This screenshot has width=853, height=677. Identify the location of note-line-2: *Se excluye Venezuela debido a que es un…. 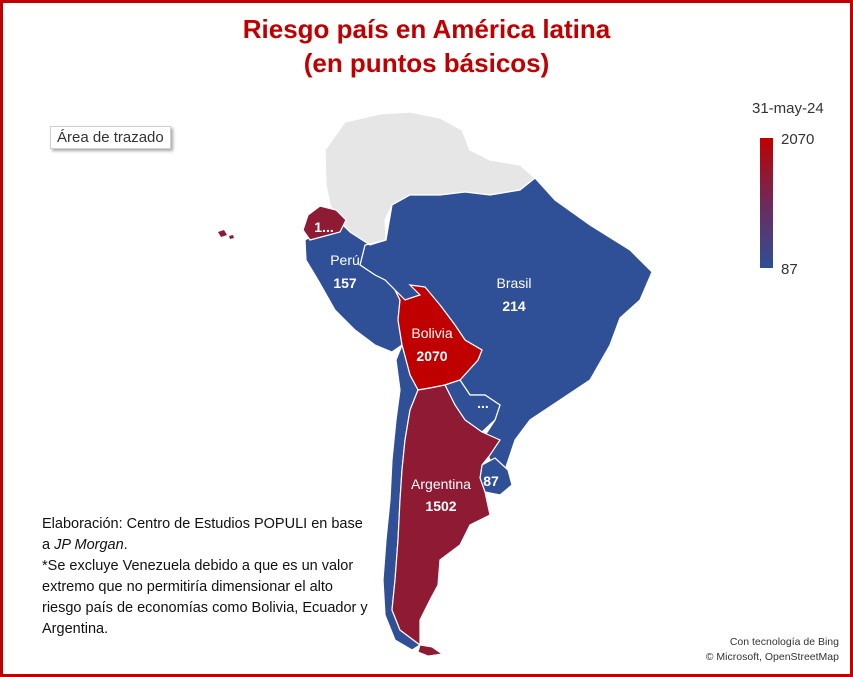
(205, 597).